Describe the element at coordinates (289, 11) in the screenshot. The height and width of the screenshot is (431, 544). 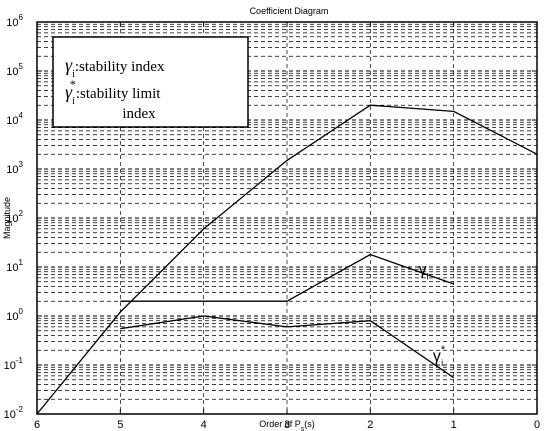
I see `chart-title: Coefficient Diagram` at that location.